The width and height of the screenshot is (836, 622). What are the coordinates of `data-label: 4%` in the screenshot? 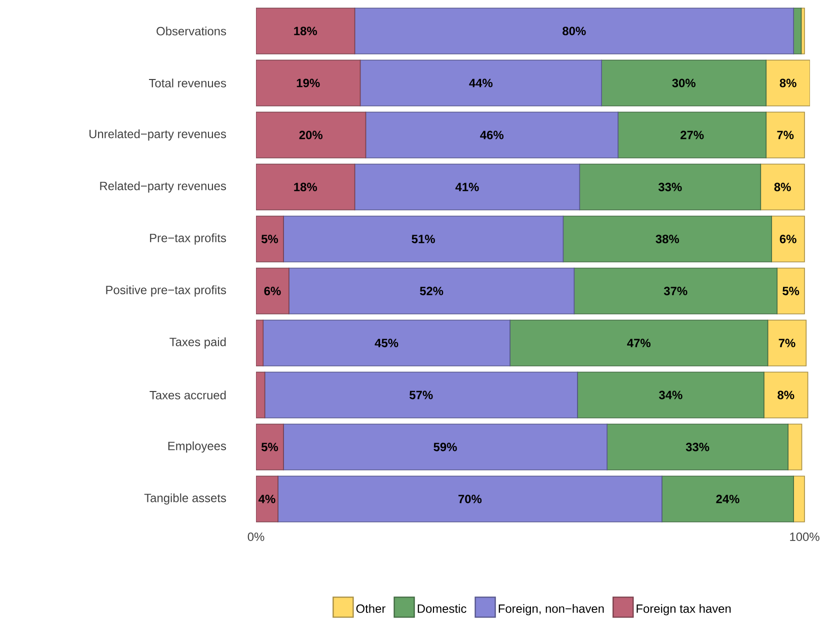 It's located at (267, 499).